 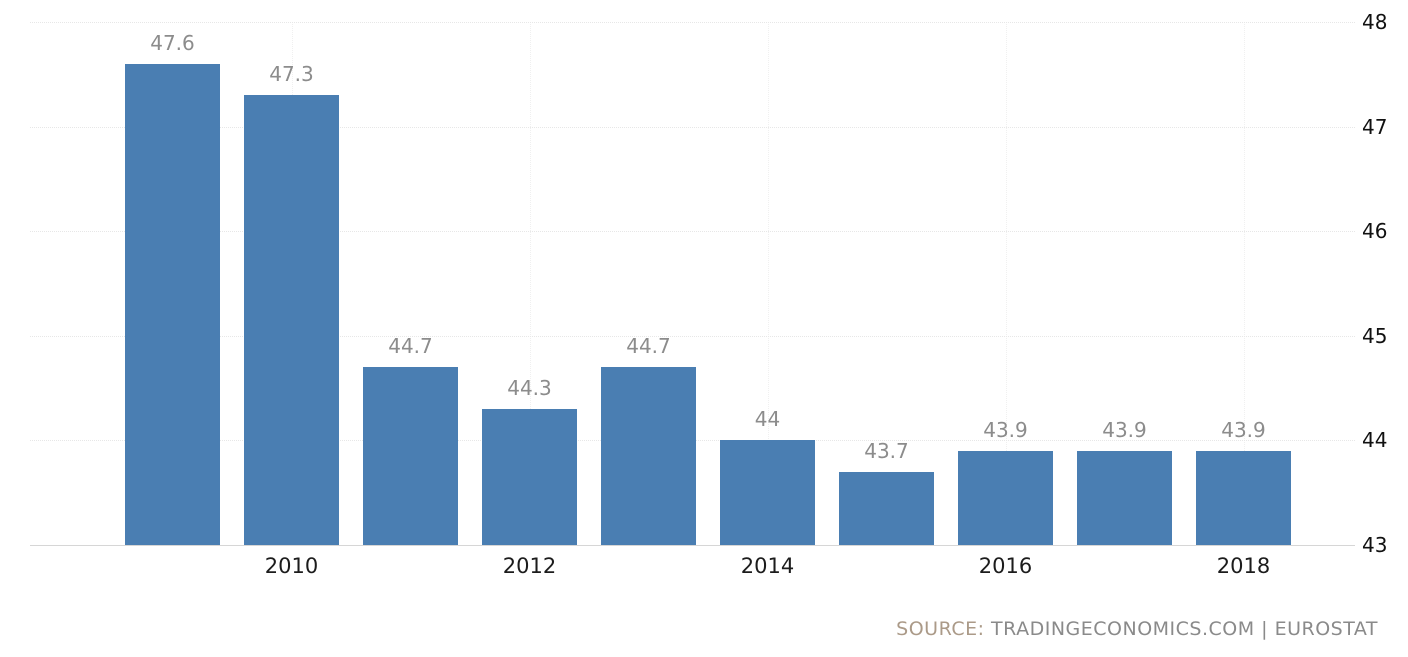 What do you see at coordinates (1243, 566) in the screenshot?
I see `x-axis-tick-label: 2018` at bounding box center [1243, 566].